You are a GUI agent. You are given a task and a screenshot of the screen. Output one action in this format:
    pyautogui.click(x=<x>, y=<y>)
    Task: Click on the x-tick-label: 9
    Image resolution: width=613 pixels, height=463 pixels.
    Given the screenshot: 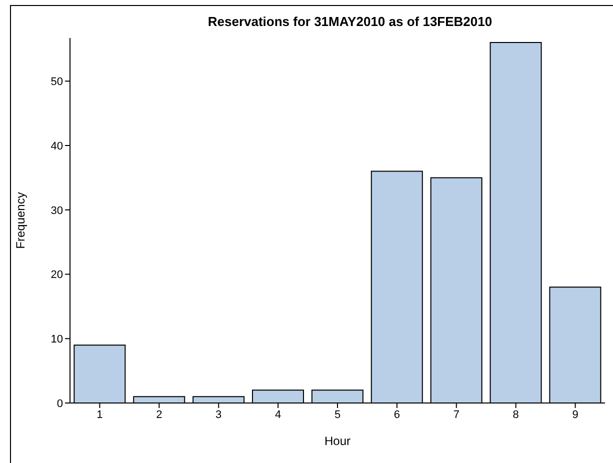 What is the action you would take?
    pyautogui.click(x=575, y=414)
    